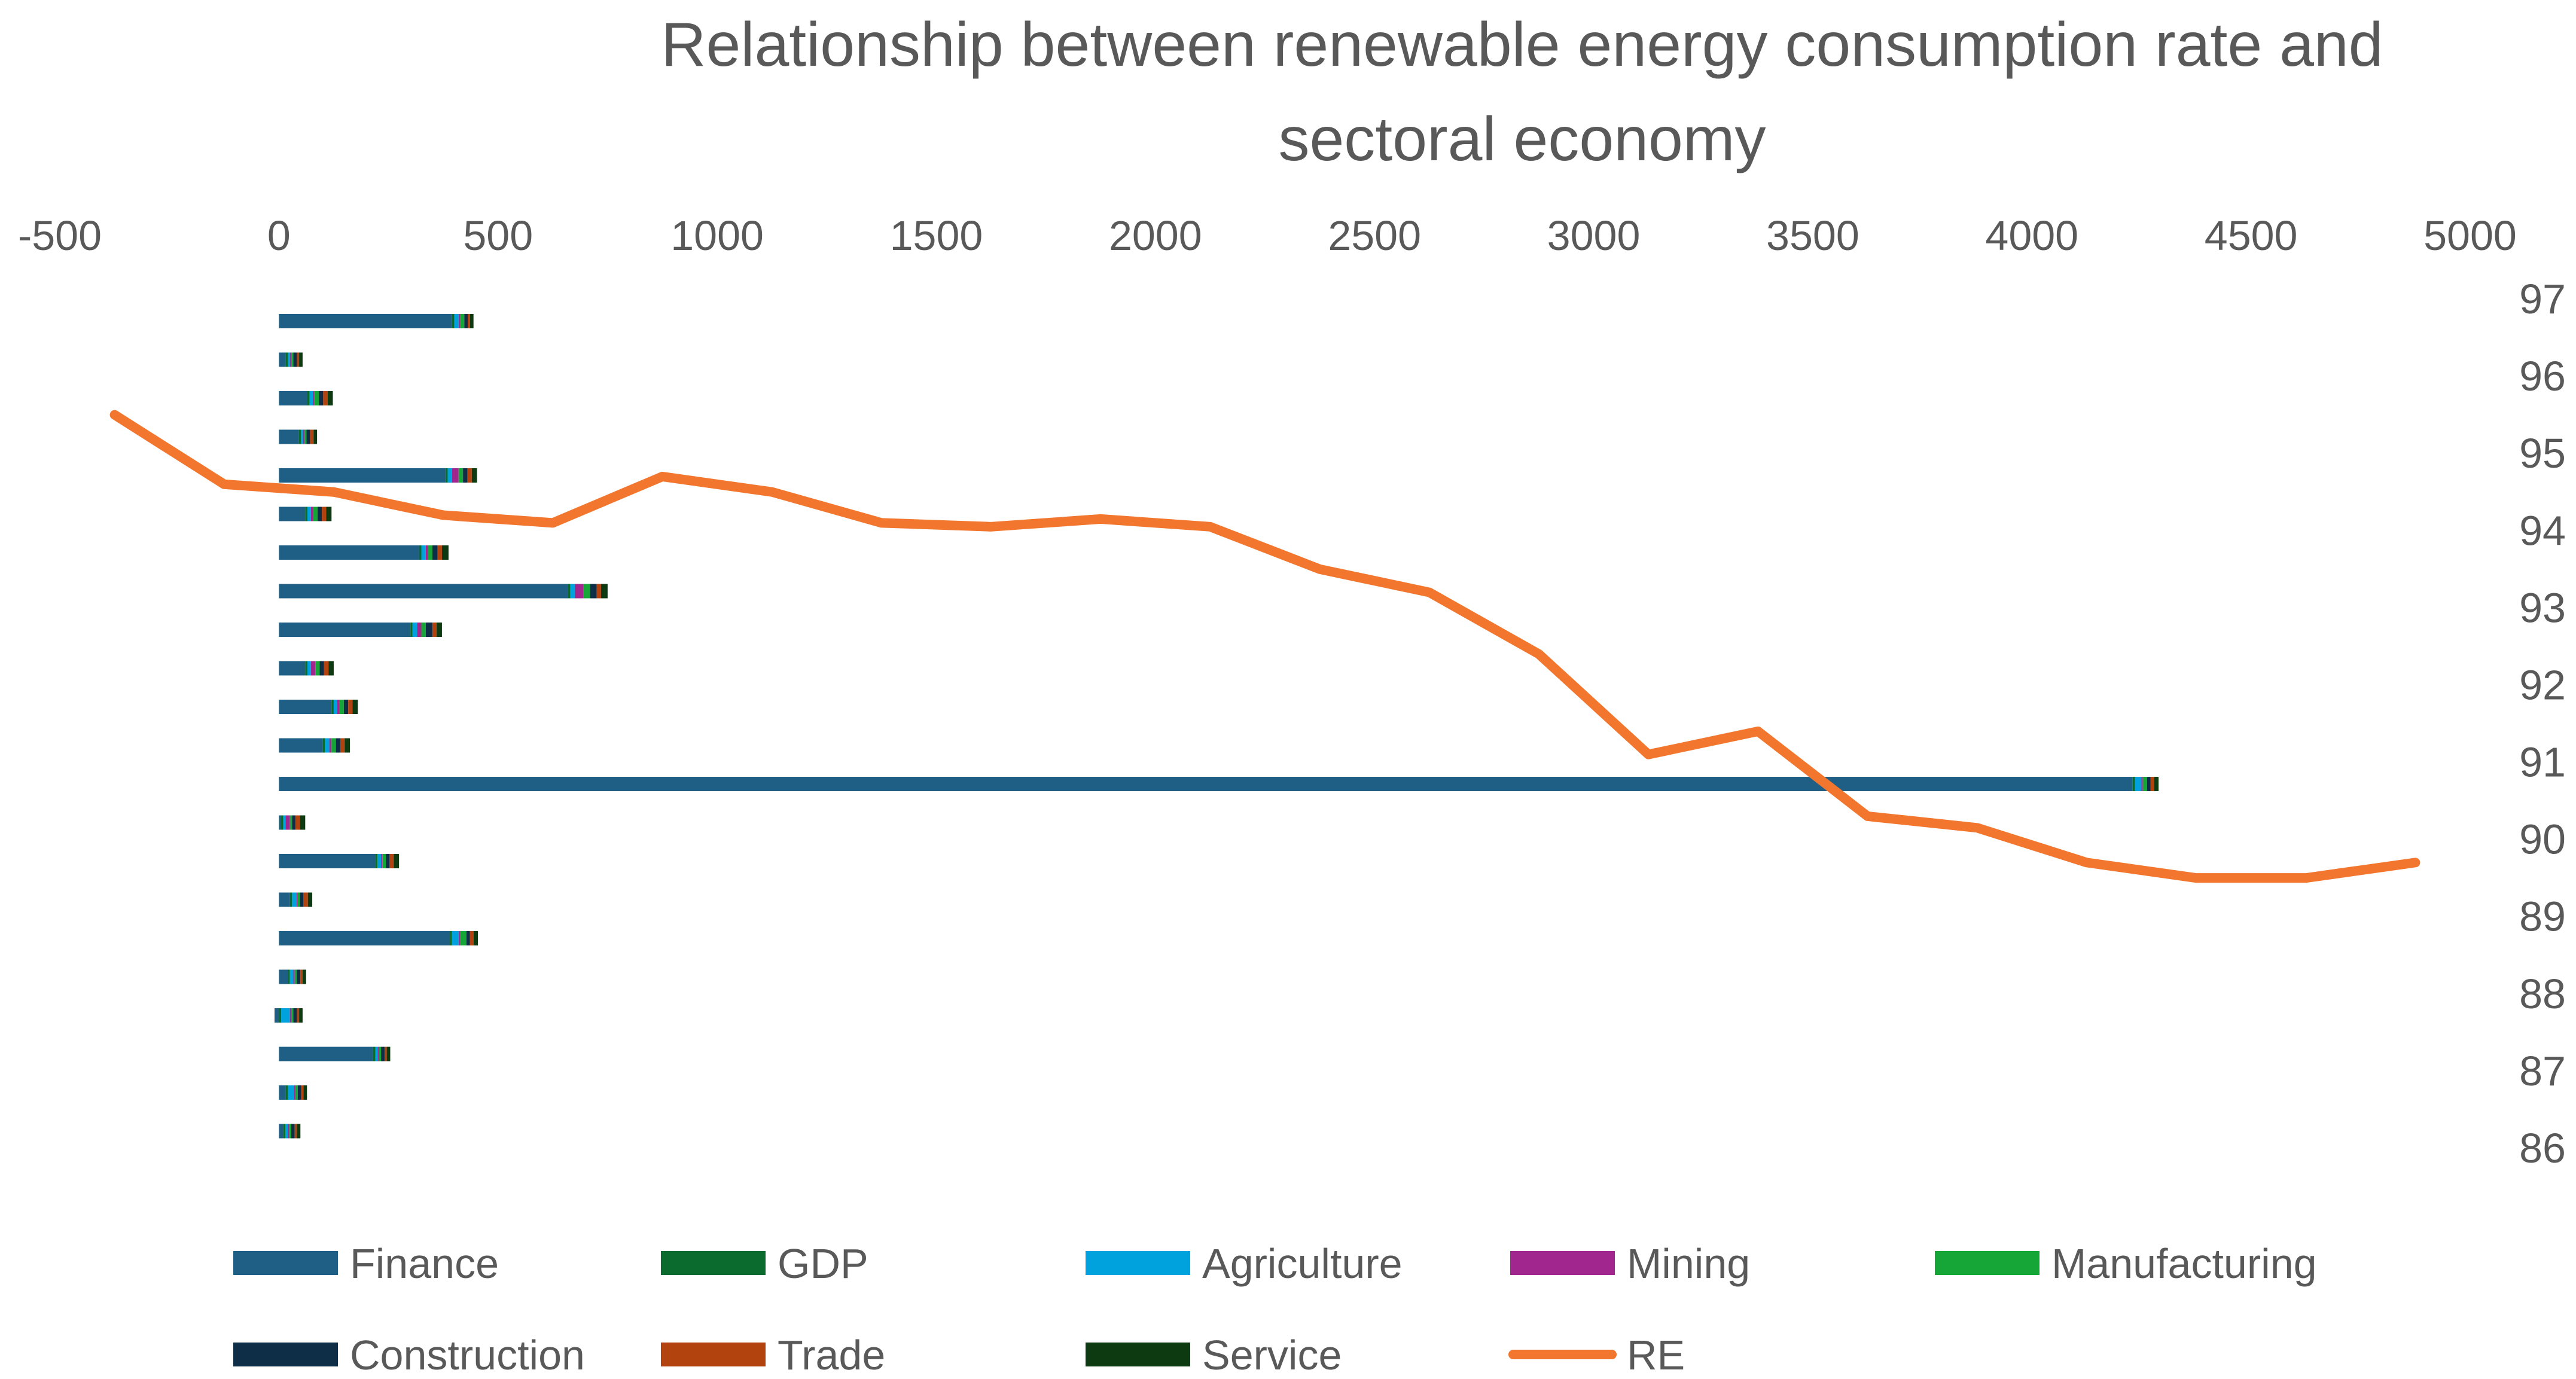 The width and height of the screenshot is (2576, 1379). Describe the element at coordinates (468, 1355) in the screenshot. I see `legend-label-construction: Construction` at that location.